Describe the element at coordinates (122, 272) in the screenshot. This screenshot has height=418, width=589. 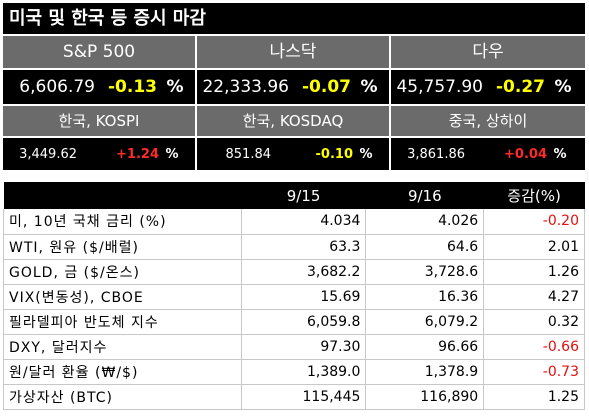
I see `row-label: GOLD, 금 ($/온스)` at that location.